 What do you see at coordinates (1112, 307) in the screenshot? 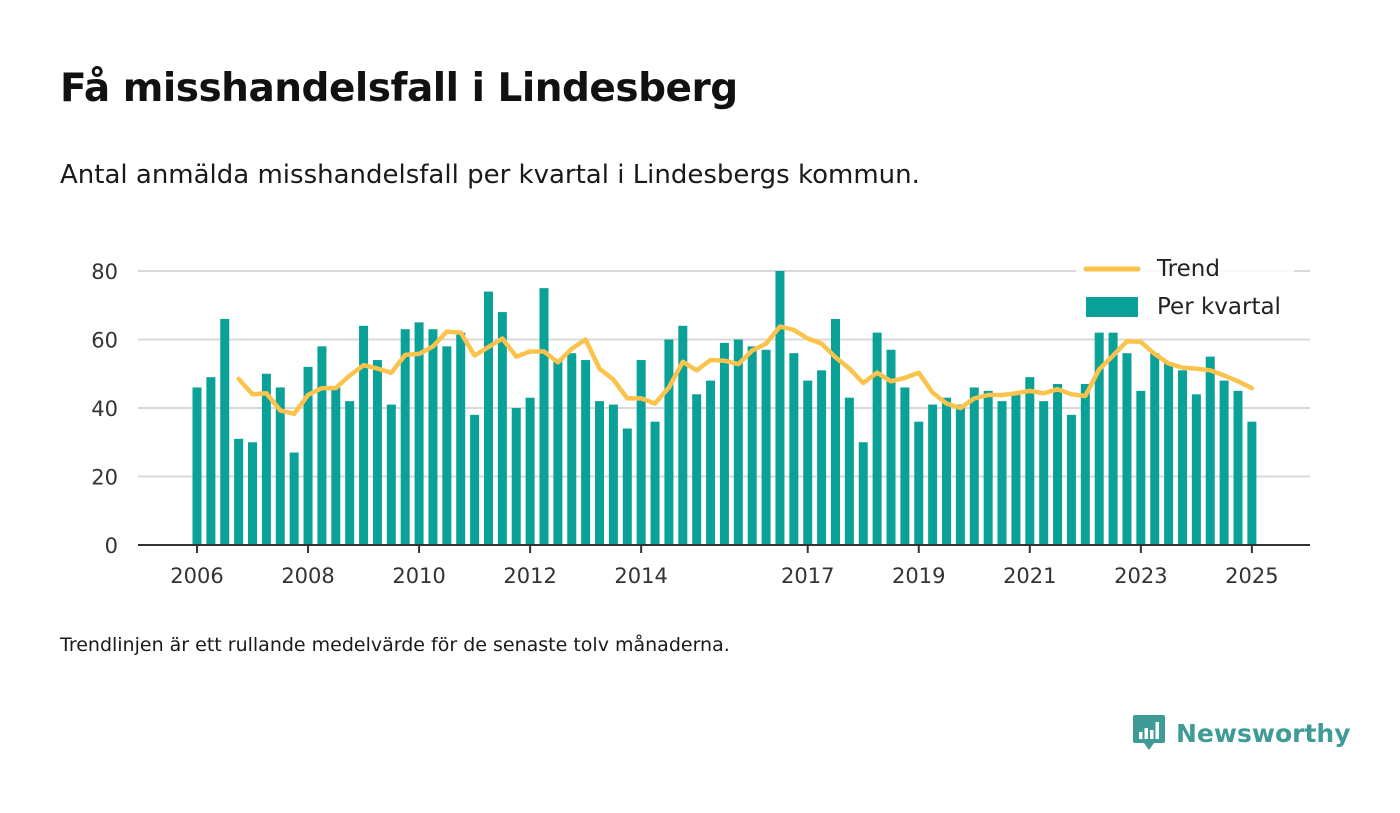
I see `legend-bar-swatch` at bounding box center [1112, 307].